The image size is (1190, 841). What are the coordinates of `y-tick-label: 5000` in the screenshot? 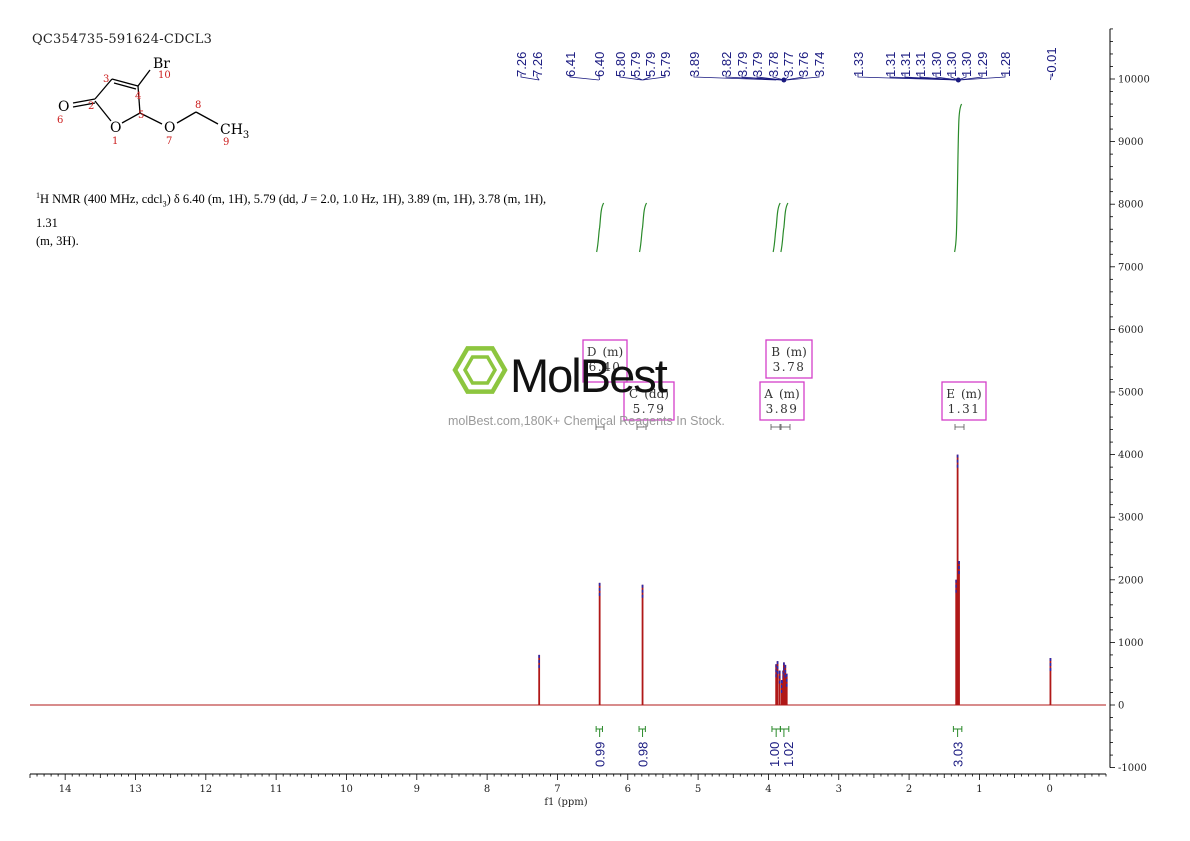 It's located at (1130, 393).